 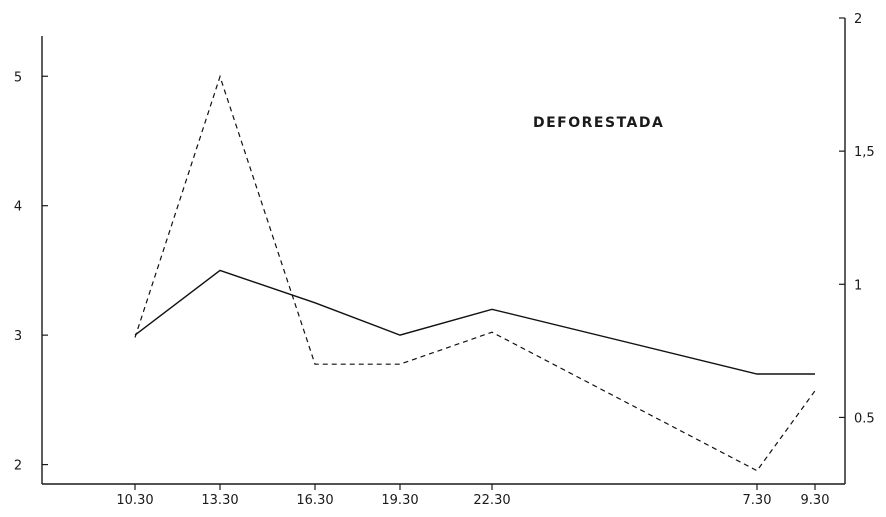 What do you see at coordinates (858, 285) in the screenshot?
I see `y-right-tick-label: 1` at bounding box center [858, 285].